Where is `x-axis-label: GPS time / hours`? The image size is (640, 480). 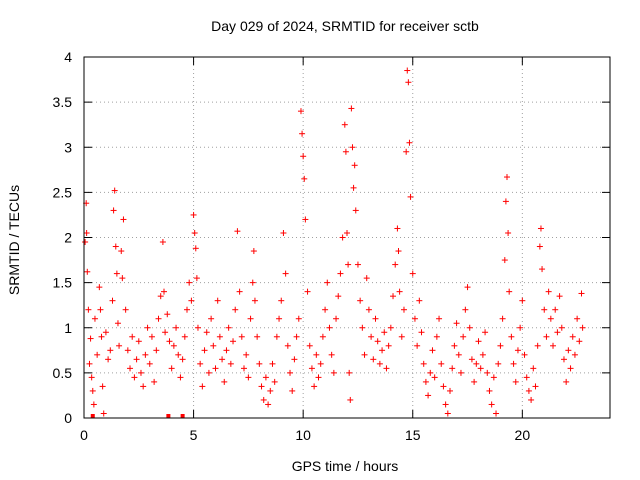 x-axis-label: GPS time / hours is located at coordinates (345, 466).